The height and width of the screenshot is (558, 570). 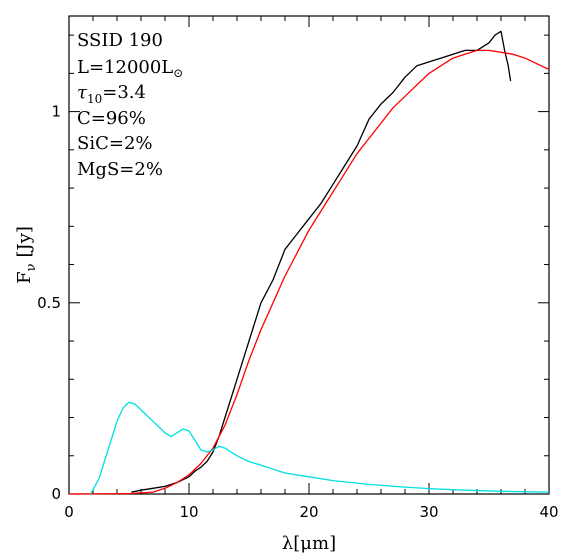 I want to click on y-tick-label: 0.5, so click(x=49, y=303).